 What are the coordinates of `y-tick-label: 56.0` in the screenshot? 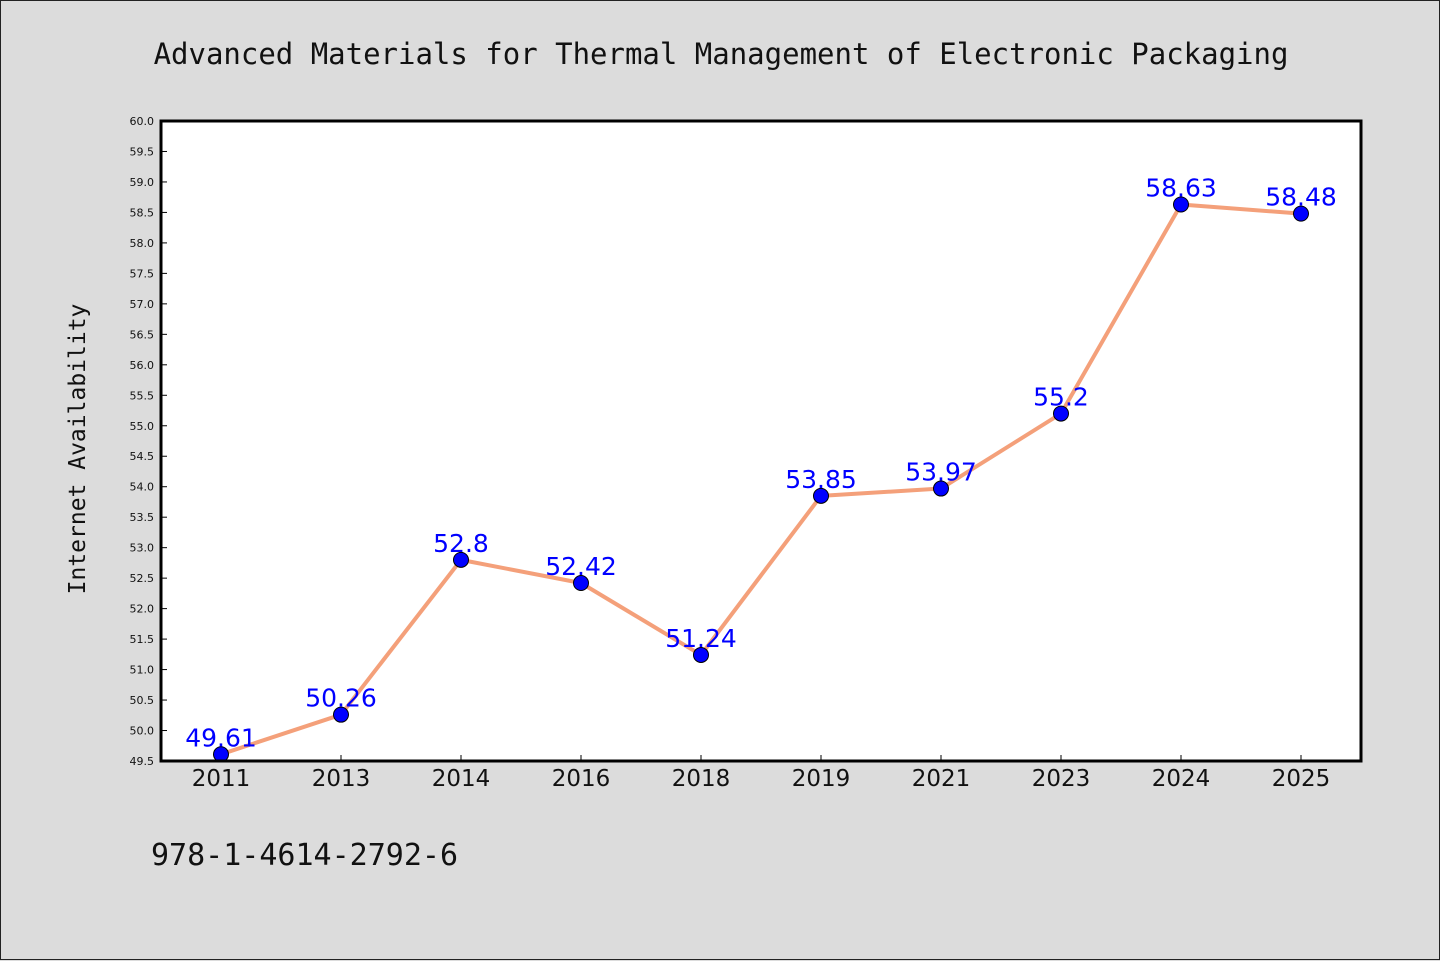 It's located at (142, 365).